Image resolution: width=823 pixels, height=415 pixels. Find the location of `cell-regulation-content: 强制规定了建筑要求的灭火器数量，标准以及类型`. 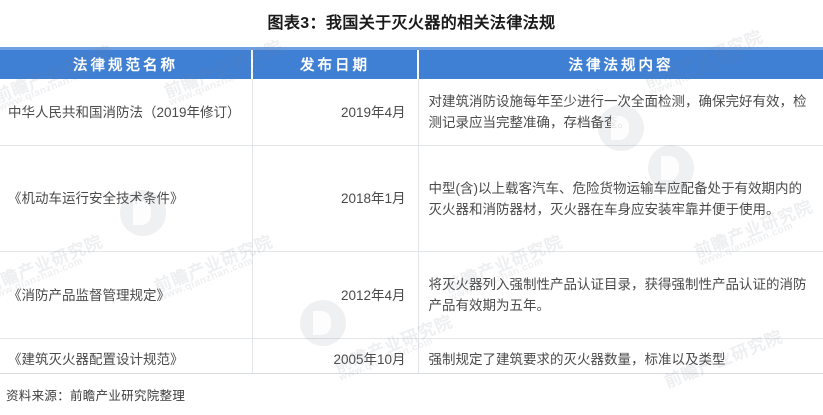

cell-regulation-content: 强制规定了建筑要求的灭火器数量，标准以及类型 is located at coordinates (620, 355).